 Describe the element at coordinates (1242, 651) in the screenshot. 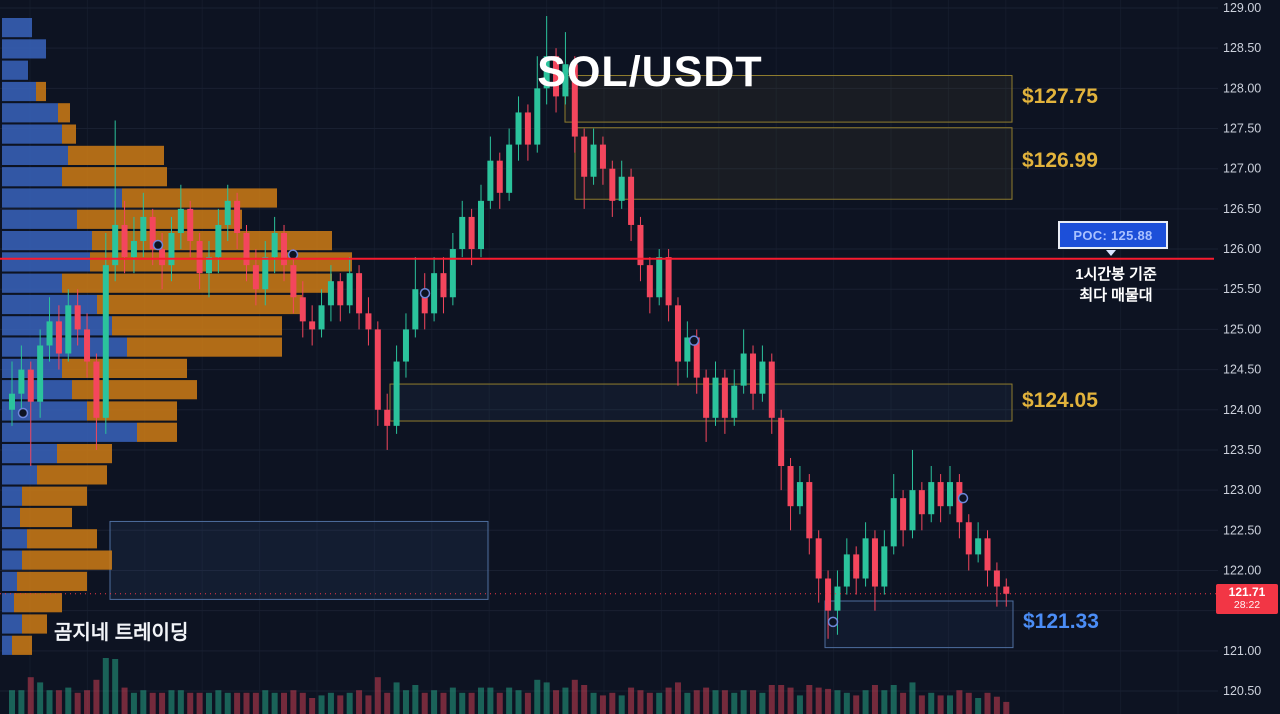

I see `price-axis-label: 121.00` at that location.